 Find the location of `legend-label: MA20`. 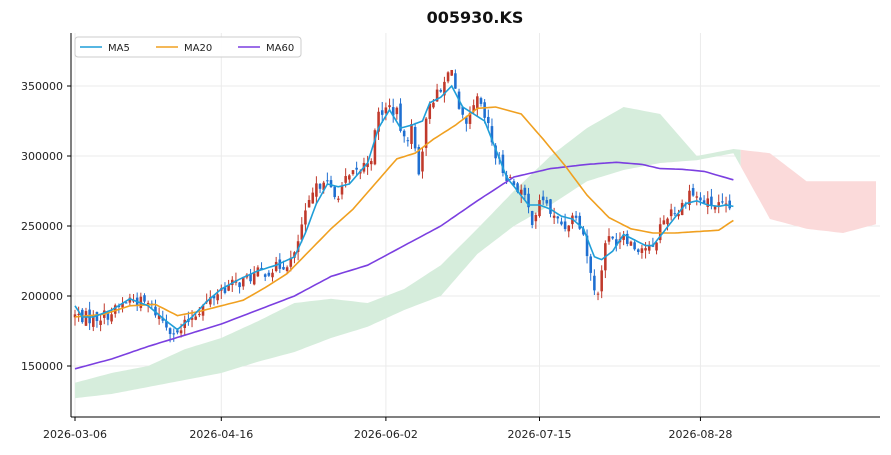

legend-label: MA20 is located at coordinates (198, 48).